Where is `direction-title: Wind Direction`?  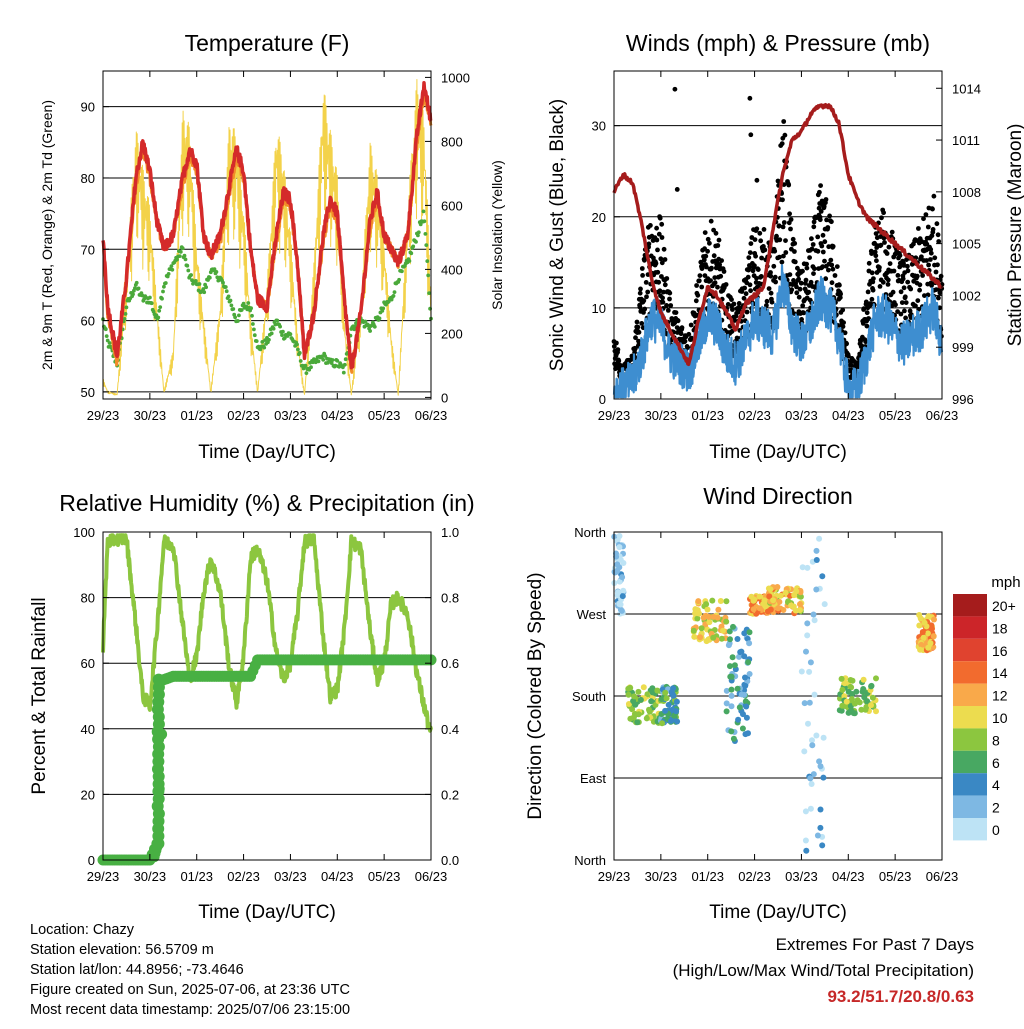 direction-title: Wind Direction is located at coordinates (778, 496).